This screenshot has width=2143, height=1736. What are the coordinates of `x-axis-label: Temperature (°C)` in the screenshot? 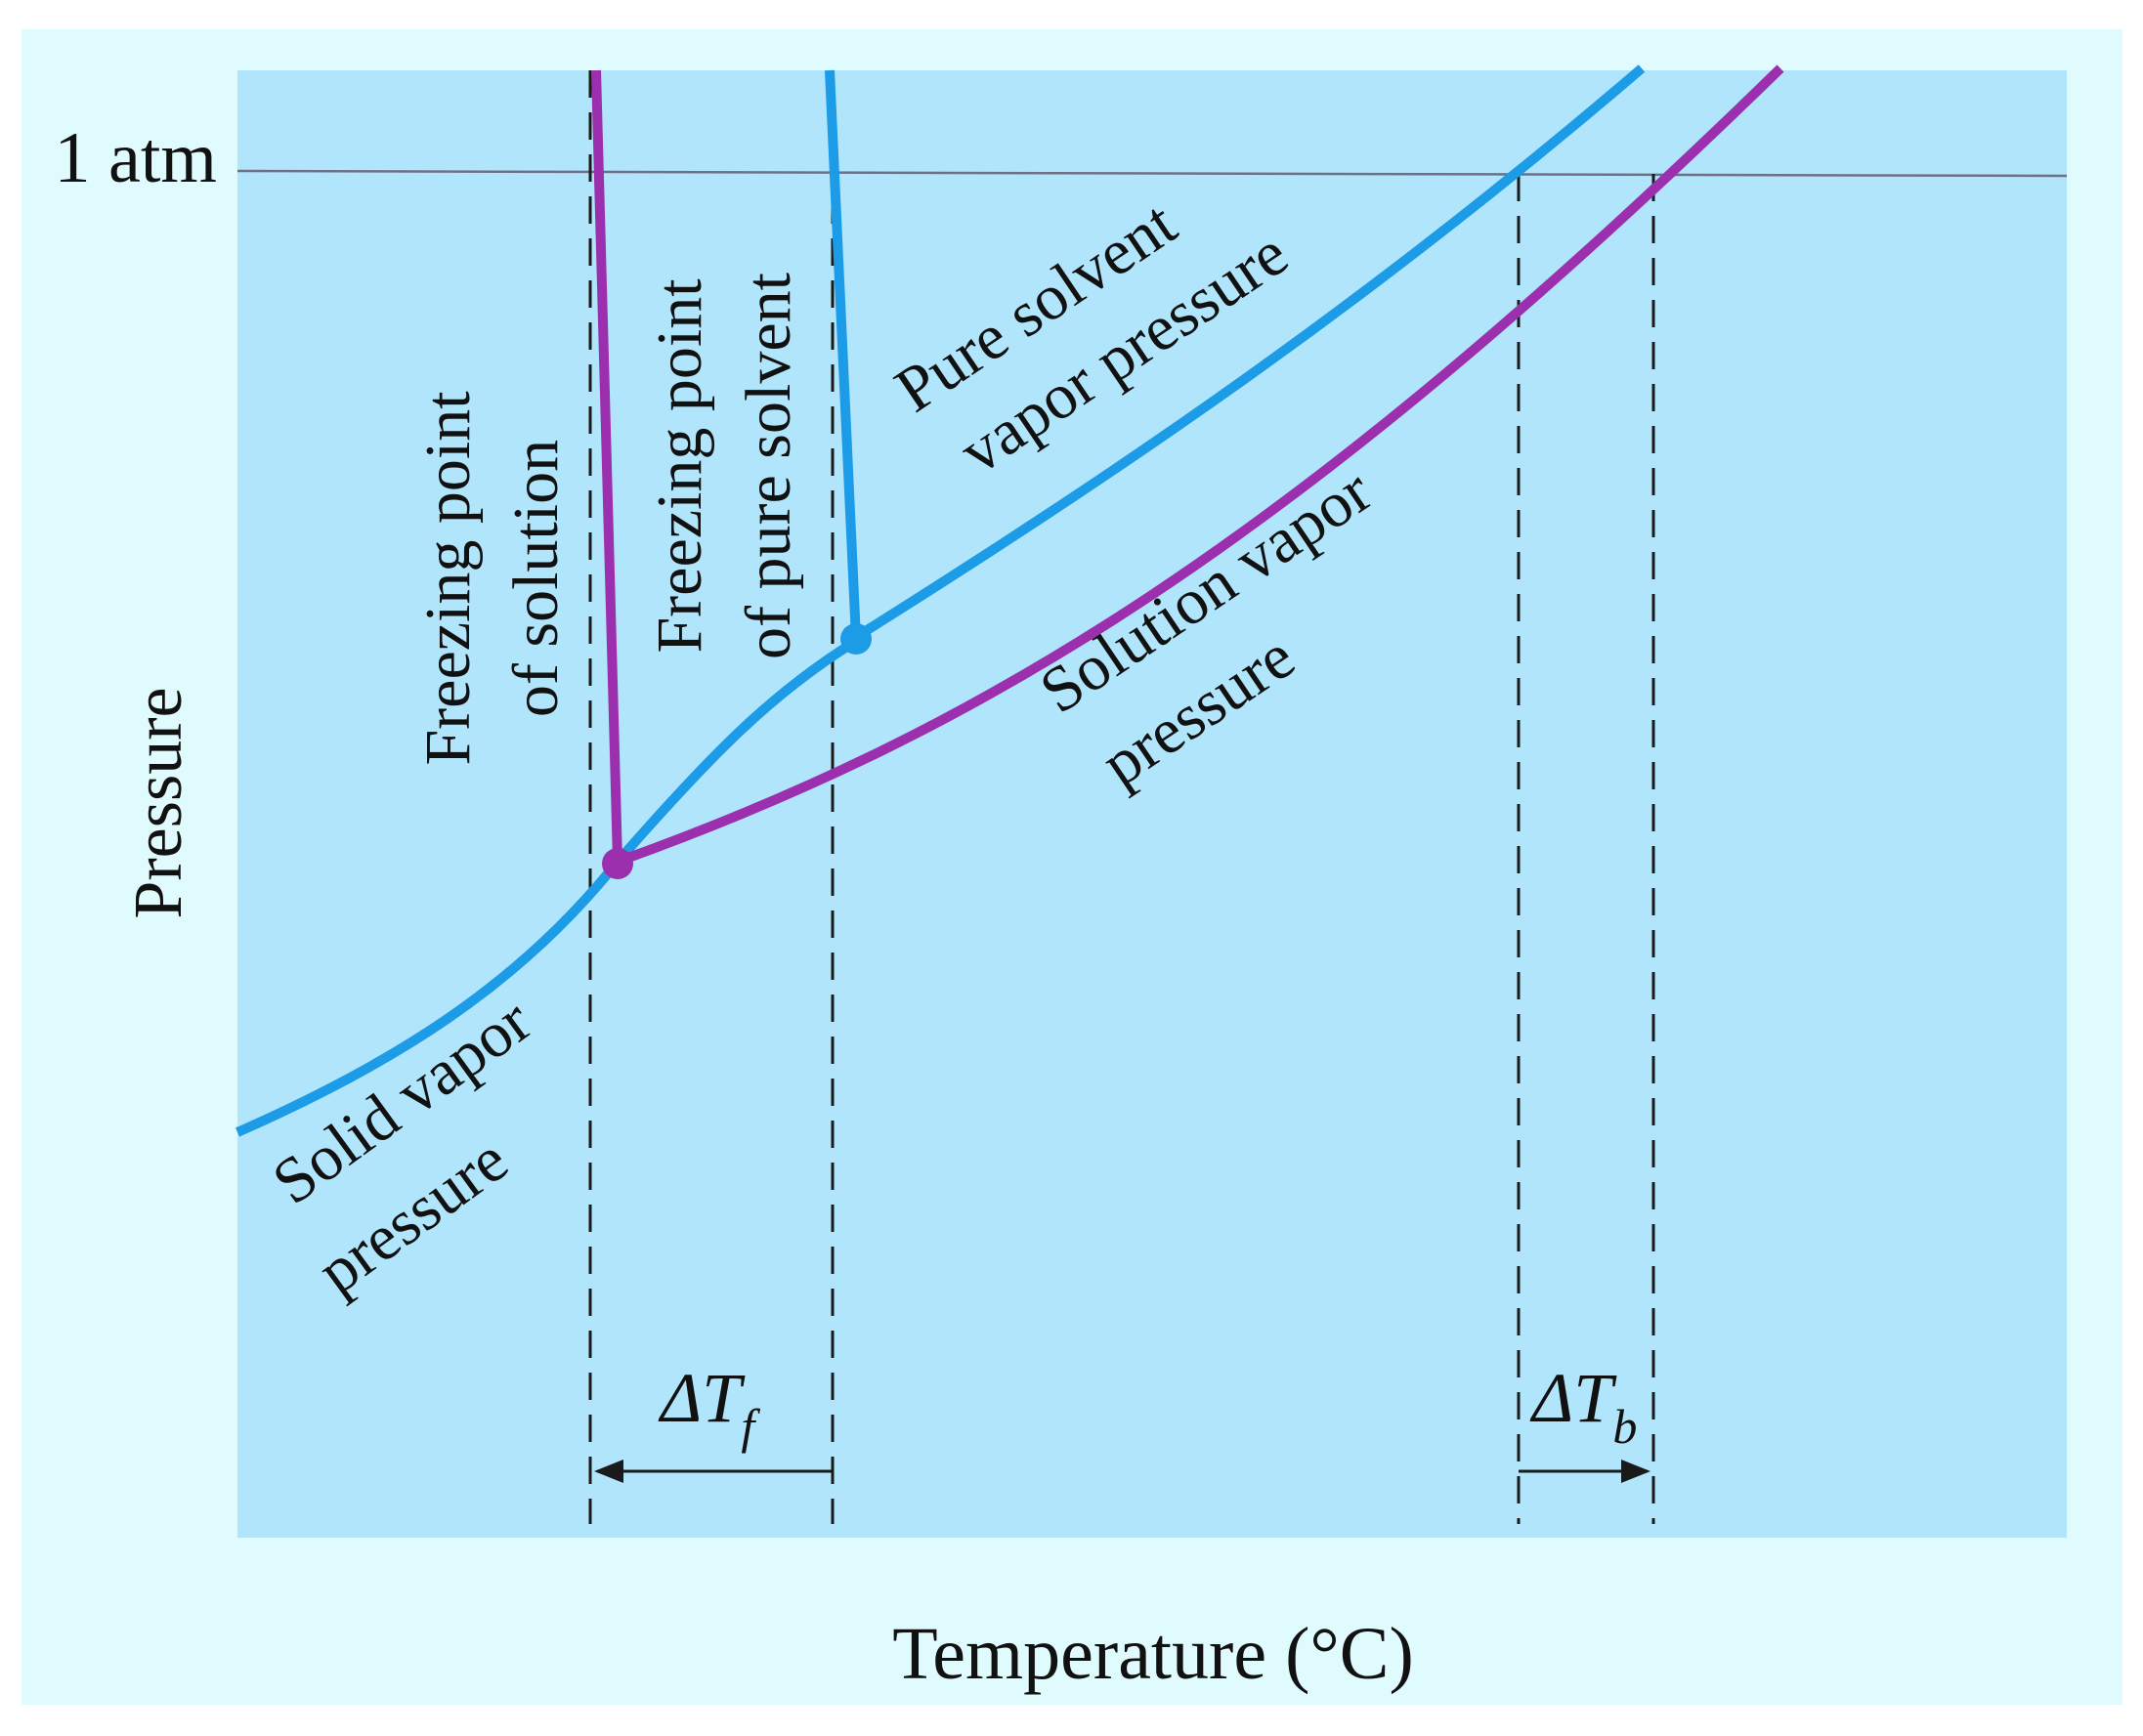 It's located at (1153, 1654).